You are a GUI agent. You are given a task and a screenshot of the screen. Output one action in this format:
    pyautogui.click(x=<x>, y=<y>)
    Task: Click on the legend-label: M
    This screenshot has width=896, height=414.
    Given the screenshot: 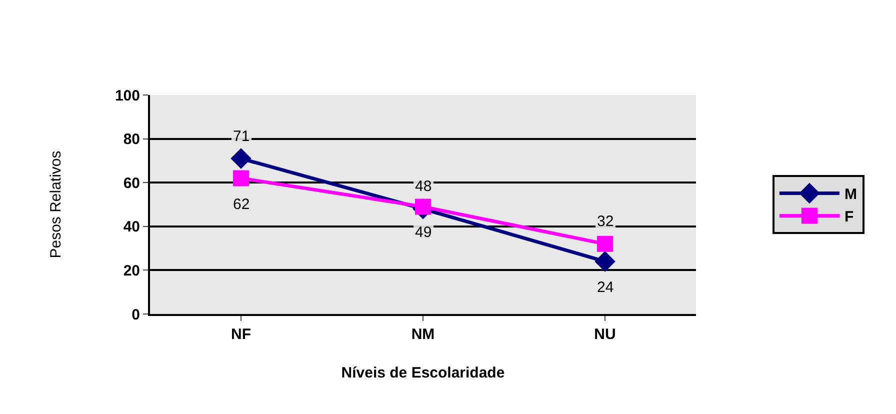 What is the action you would take?
    pyautogui.click(x=850, y=195)
    